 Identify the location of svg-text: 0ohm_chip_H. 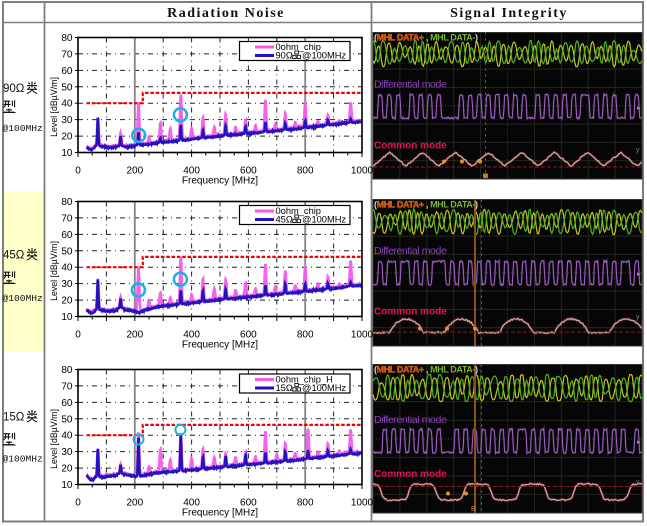
(304, 380).